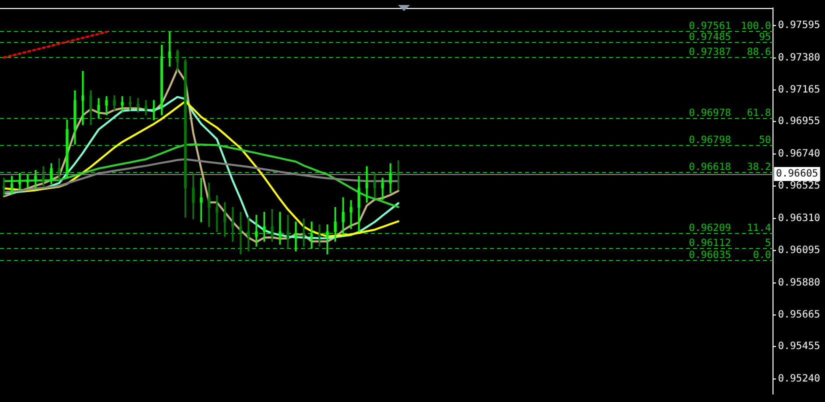 Image resolution: width=825 pixels, height=402 pixels. Describe the element at coordinates (799, 26) in the screenshot. I see `y-tick-label: 0.97595` at that location.